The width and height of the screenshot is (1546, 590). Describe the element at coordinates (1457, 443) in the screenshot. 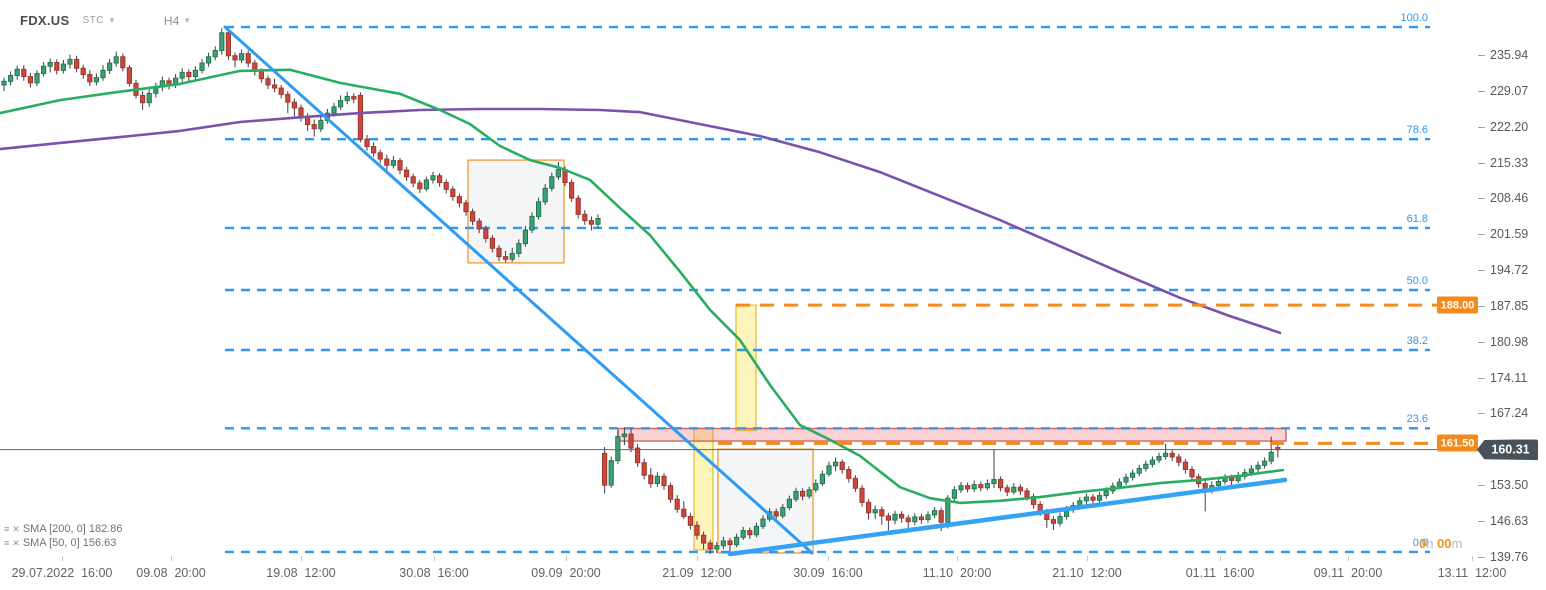

I see `alert-price-badge-161-50: 161.50` at that location.